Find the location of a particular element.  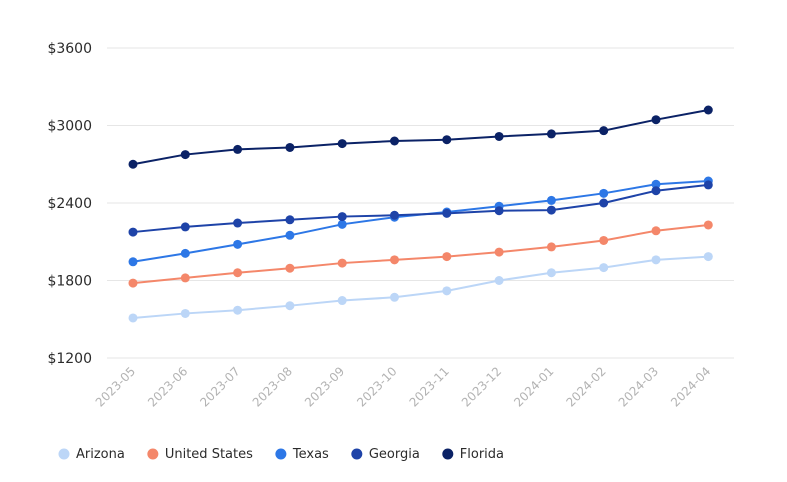

x-tick-label: 2023-09 is located at coordinates (324, 386).